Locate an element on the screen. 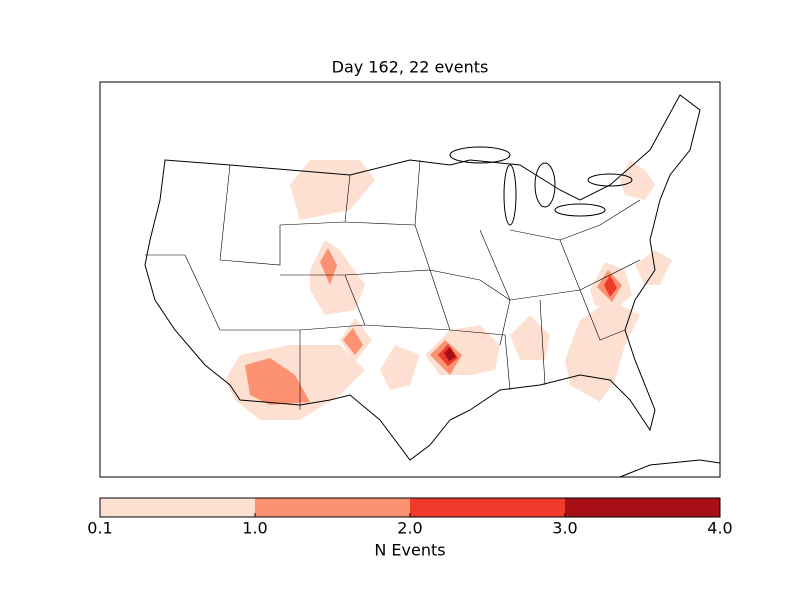 The width and height of the screenshot is (800, 600). colorbar-tick-label: 4.0 is located at coordinates (719, 528).